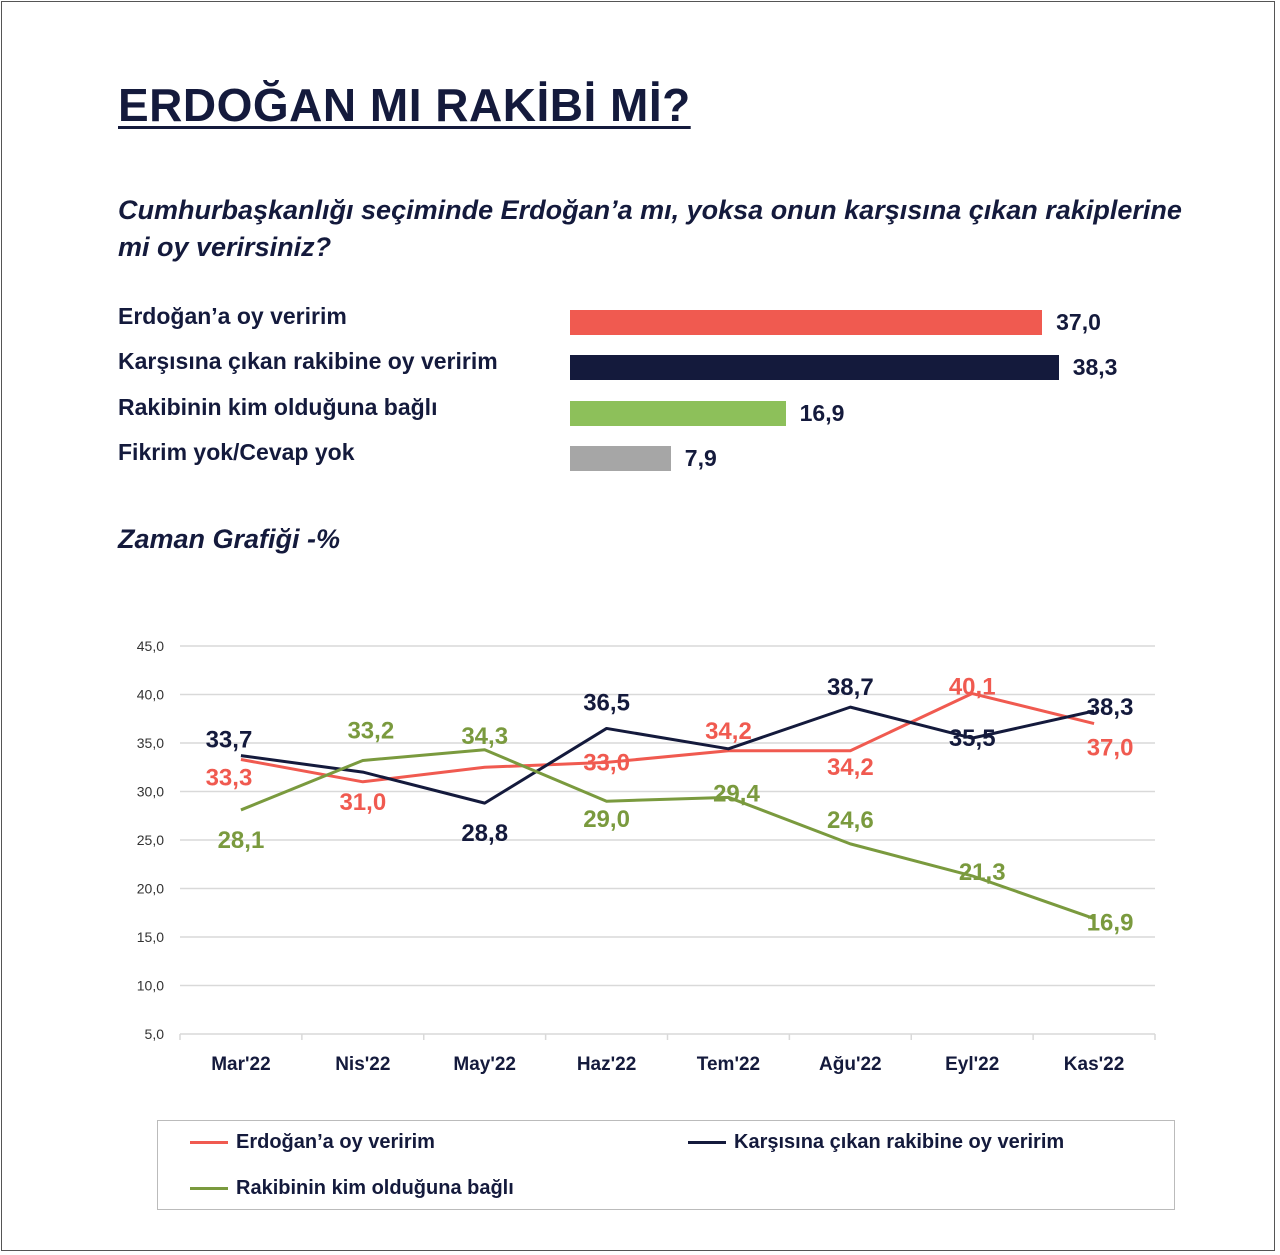 This screenshot has width=1280, height=1255. I want to click on data-label: 24,6, so click(850, 820).